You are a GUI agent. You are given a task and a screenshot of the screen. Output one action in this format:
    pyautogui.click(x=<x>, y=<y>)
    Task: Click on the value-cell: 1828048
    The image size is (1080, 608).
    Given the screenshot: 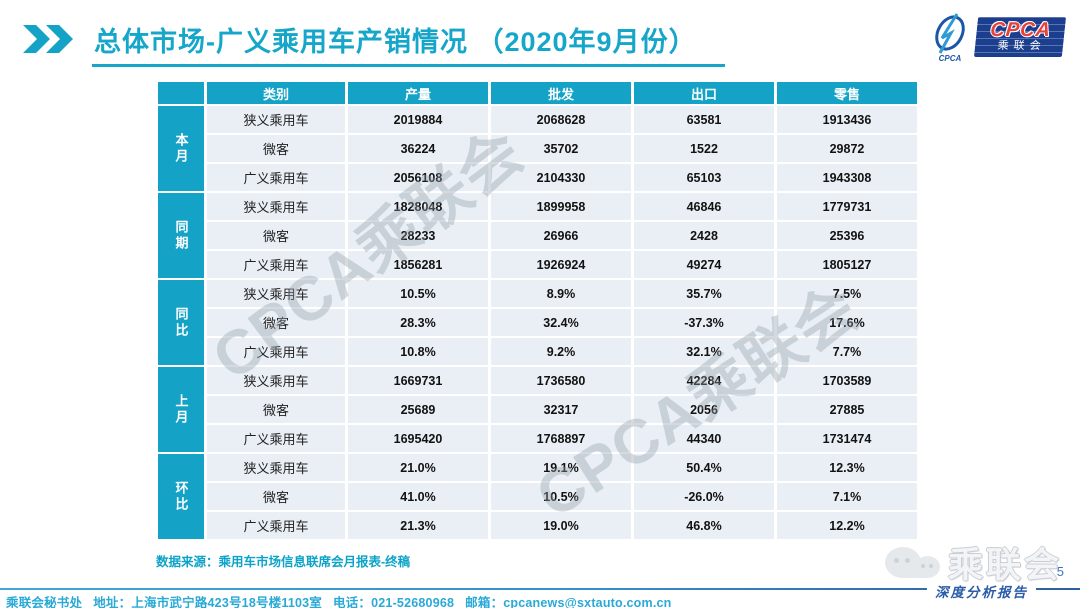 What is the action you would take?
    pyautogui.click(x=418, y=206)
    